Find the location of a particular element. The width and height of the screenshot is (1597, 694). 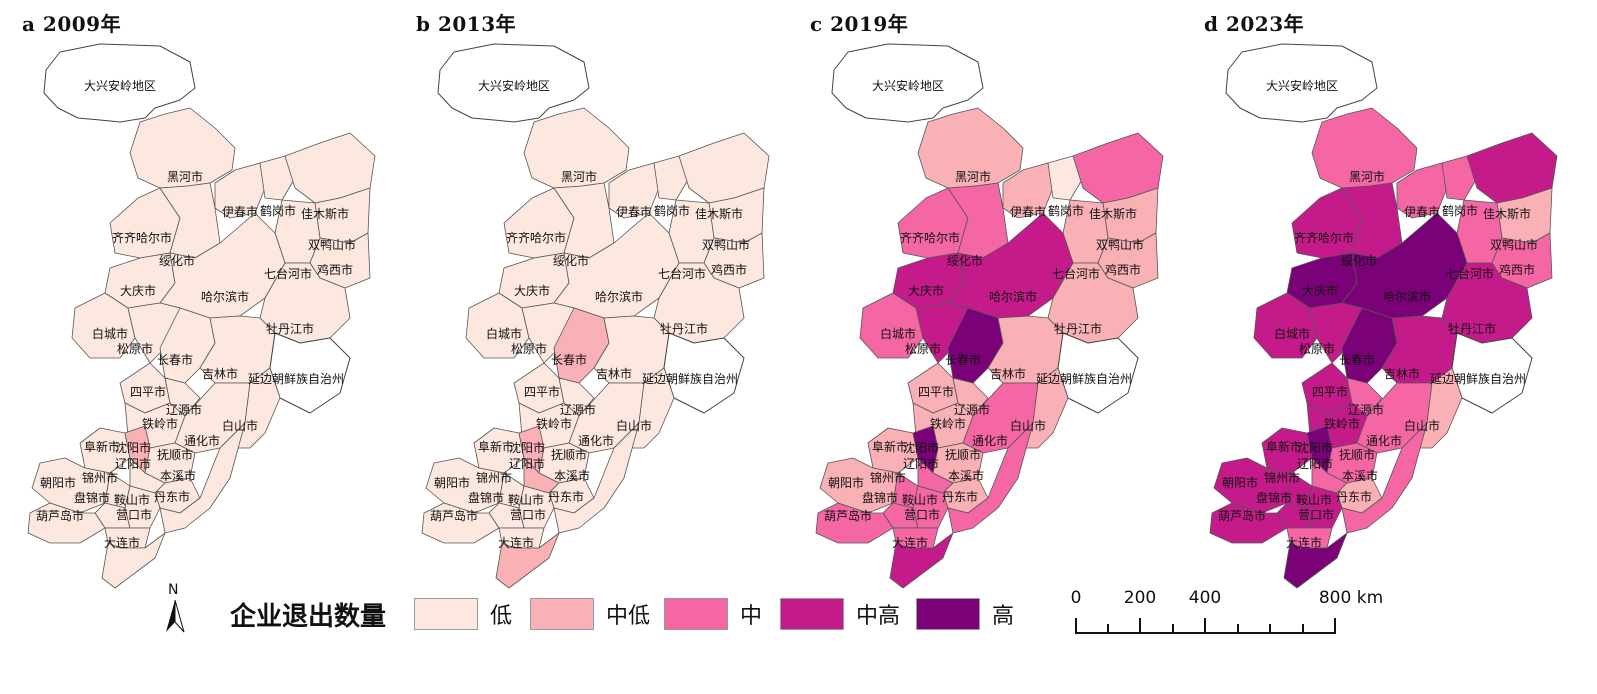

north-arrow-icon is located at coordinates (175, 616).